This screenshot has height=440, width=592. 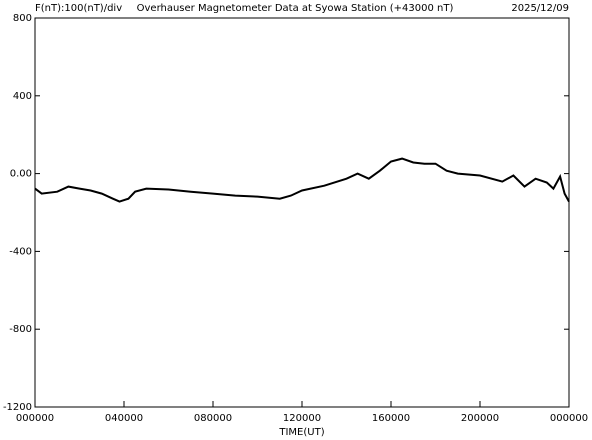 I want to click on y-tick-label: -800, so click(x=20, y=329).